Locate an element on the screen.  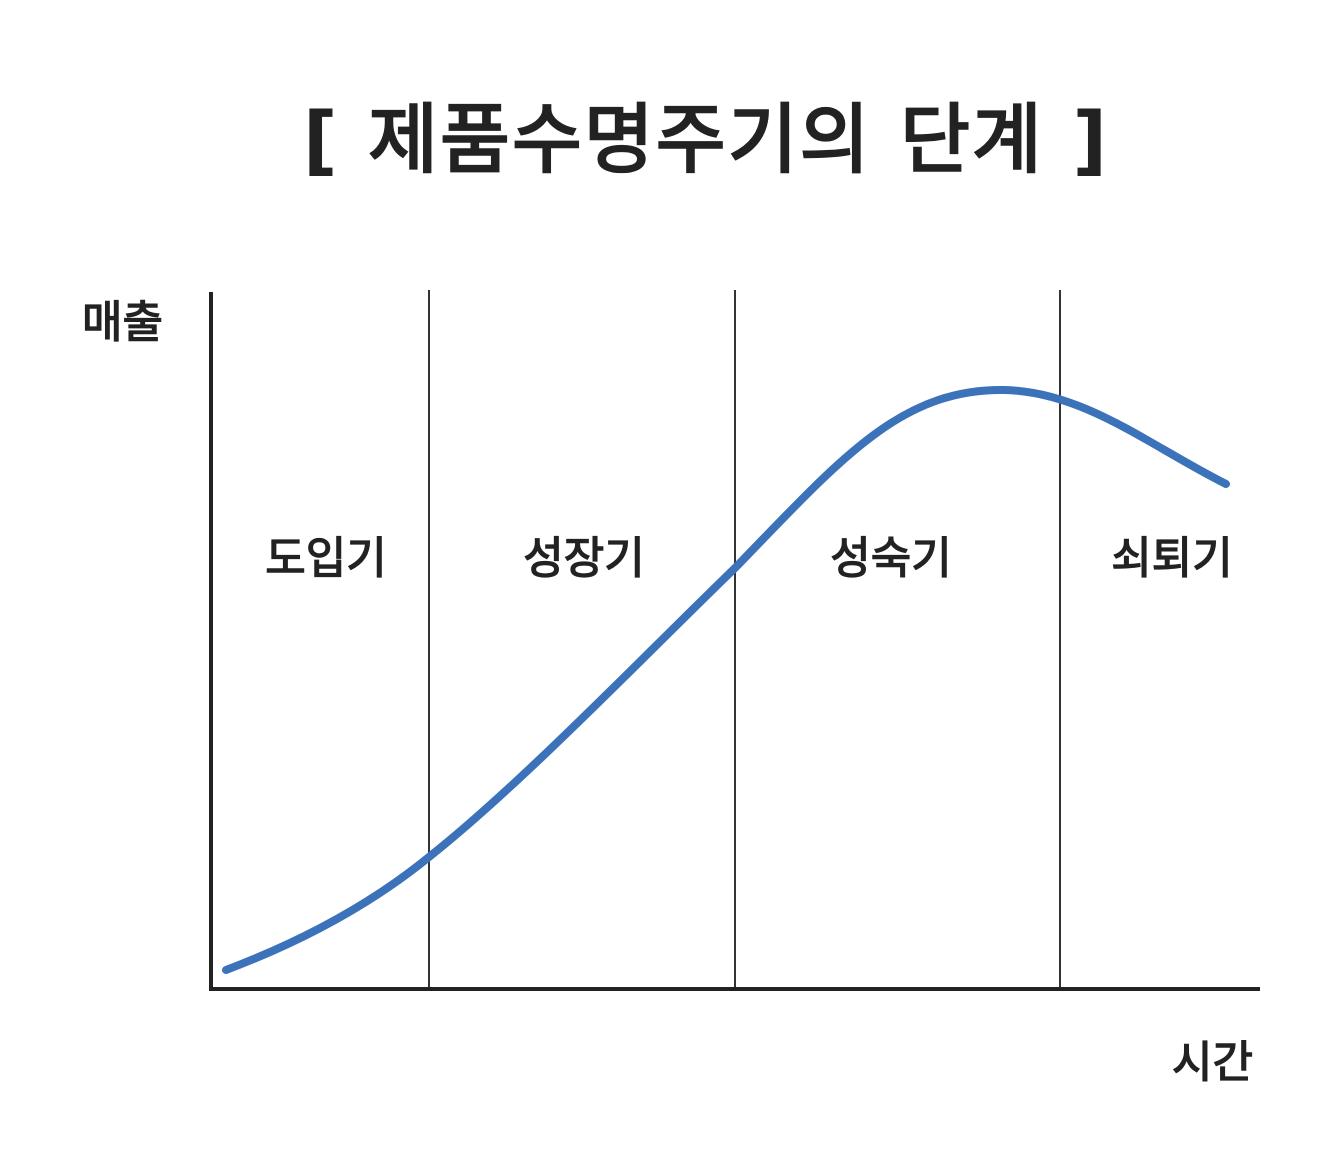
stage-label-growth: 성장기 is located at coordinates (584, 558).